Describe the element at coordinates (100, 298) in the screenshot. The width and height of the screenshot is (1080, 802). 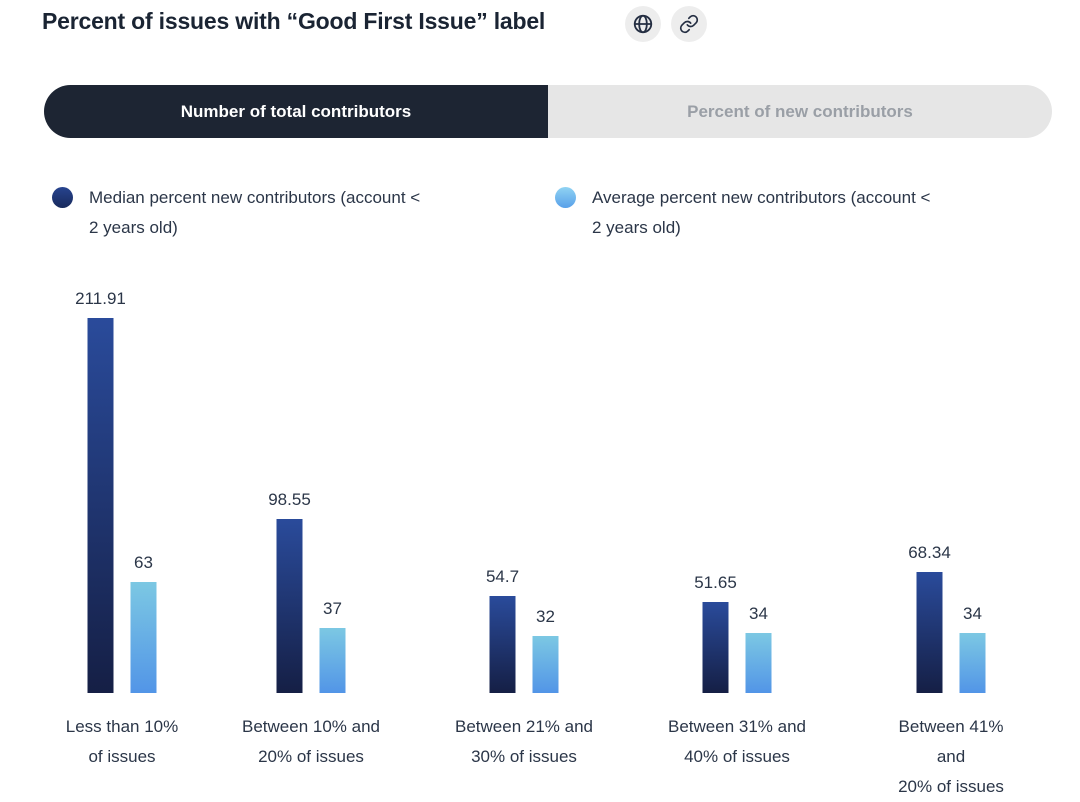
I see `bar-value-label: 211.91` at that location.